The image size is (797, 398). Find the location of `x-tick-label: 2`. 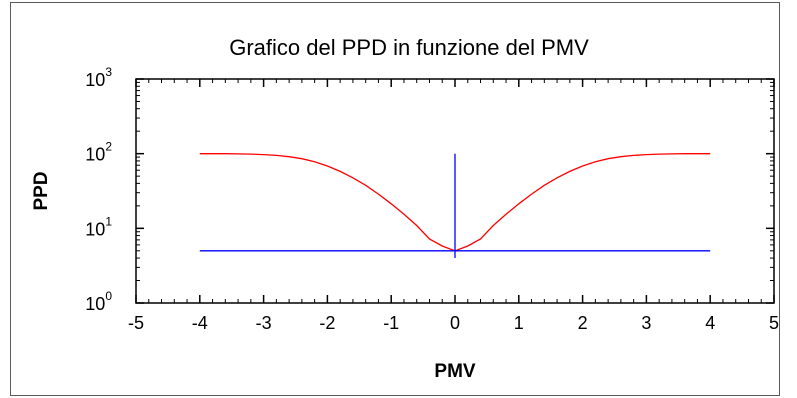

x-tick-label: 2 is located at coordinates (583, 323).